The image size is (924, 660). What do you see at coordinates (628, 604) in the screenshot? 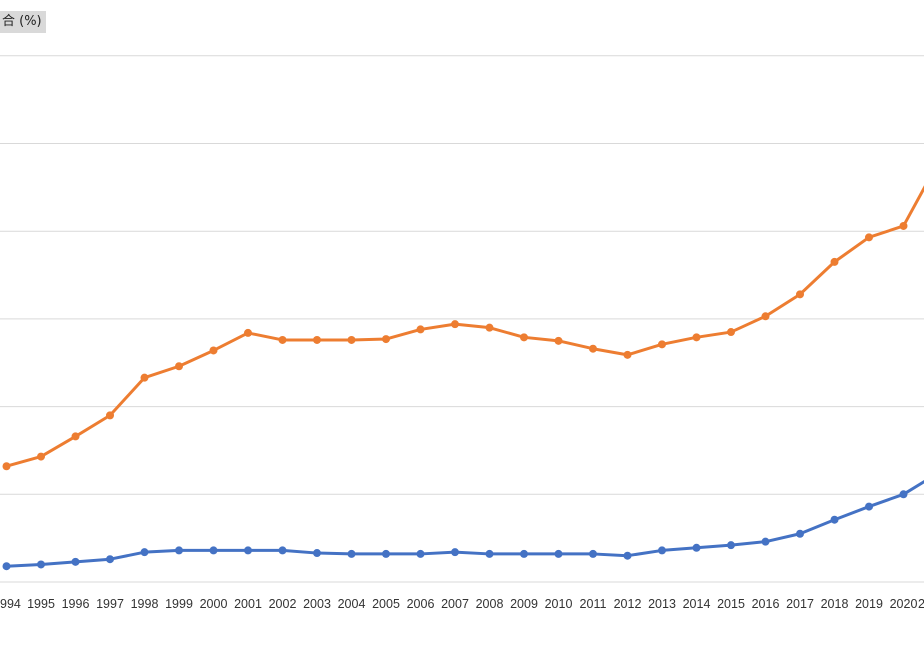
I see `x-tick-label: 2012` at bounding box center [628, 604].